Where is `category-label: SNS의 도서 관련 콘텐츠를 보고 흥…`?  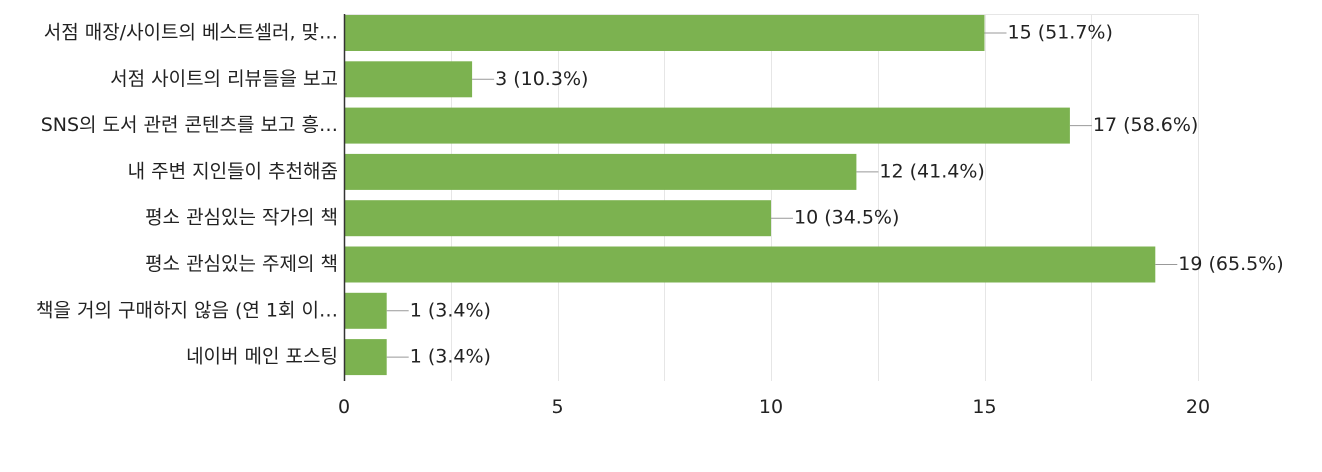
category-label: SNS의 도서 관련 콘텐츠를 보고 흥… is located at coordinates (189, 125).